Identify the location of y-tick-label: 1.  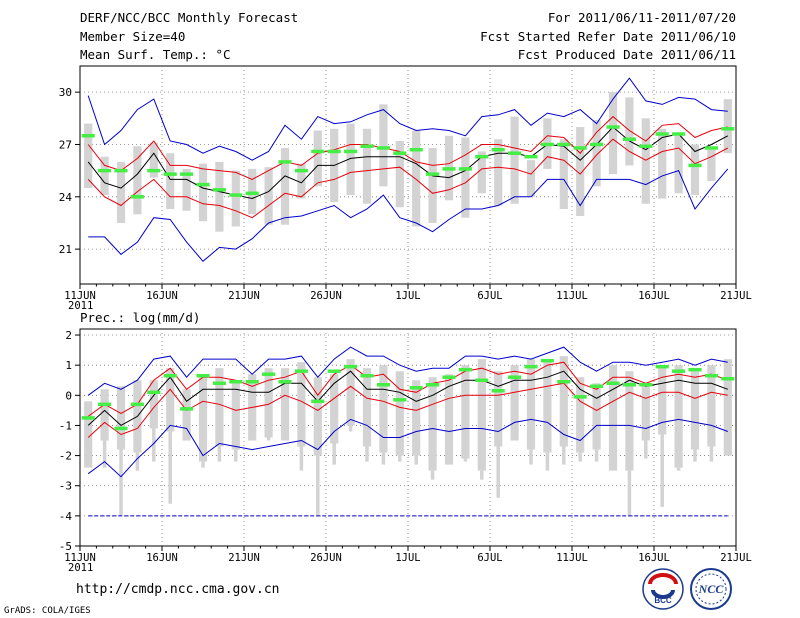
(68, 365).